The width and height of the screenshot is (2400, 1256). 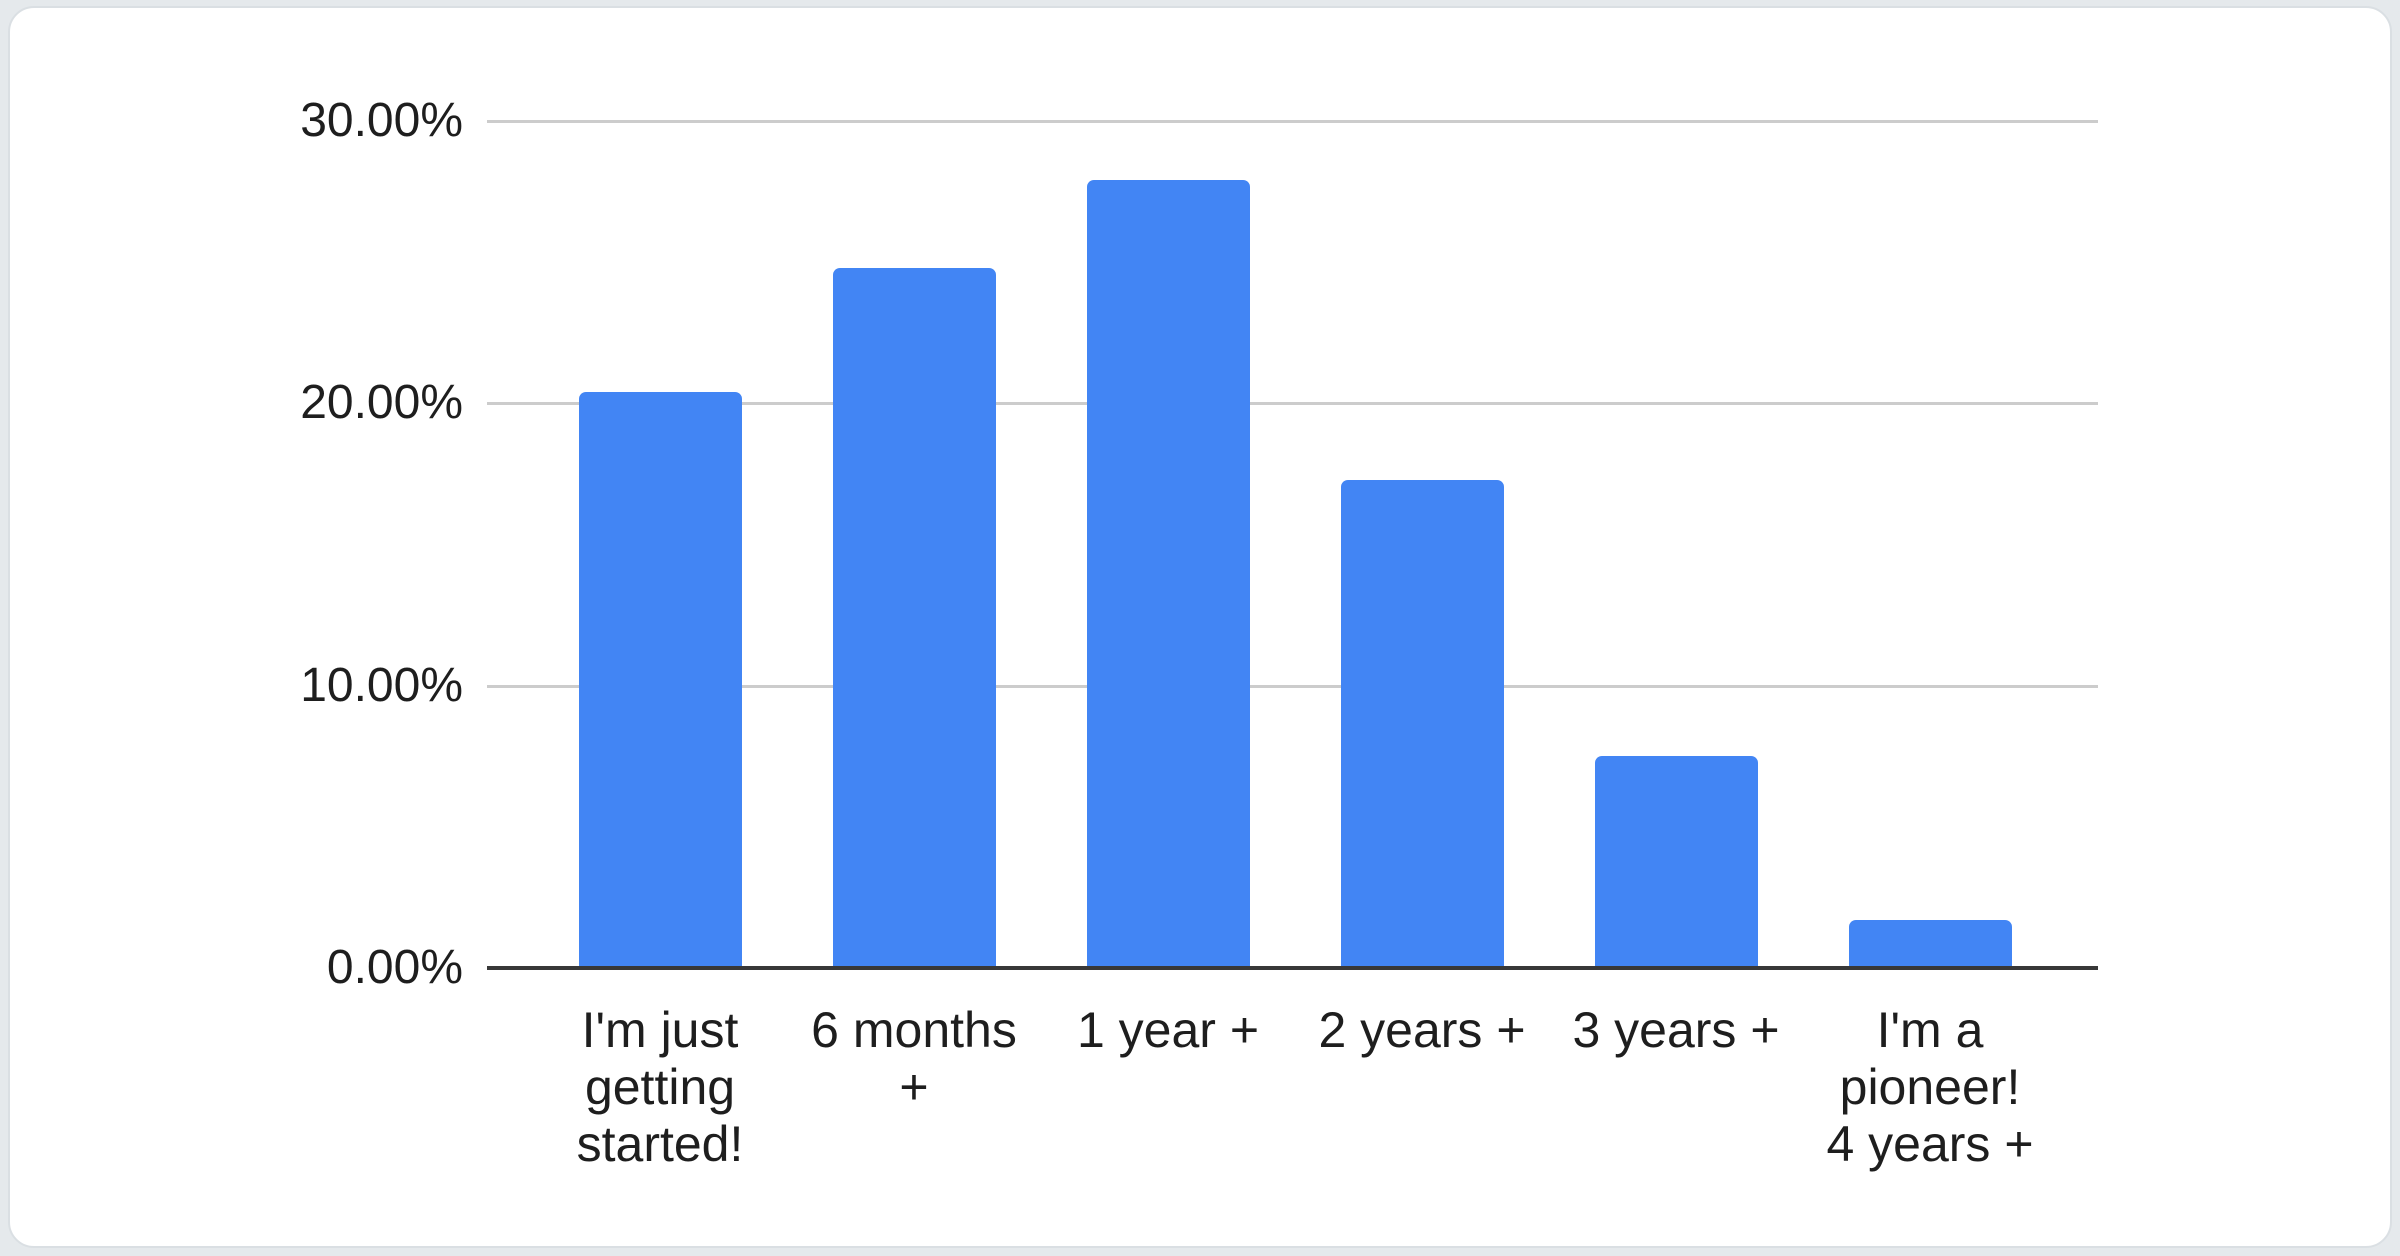 I want to click on y-axis-tick-label: 30.00%, so click(x=381, y=120).